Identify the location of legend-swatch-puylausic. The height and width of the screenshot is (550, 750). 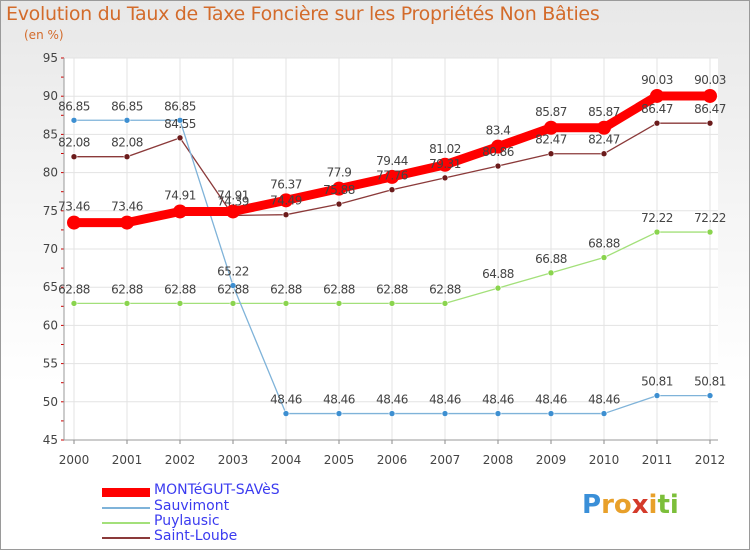
(126, 523).